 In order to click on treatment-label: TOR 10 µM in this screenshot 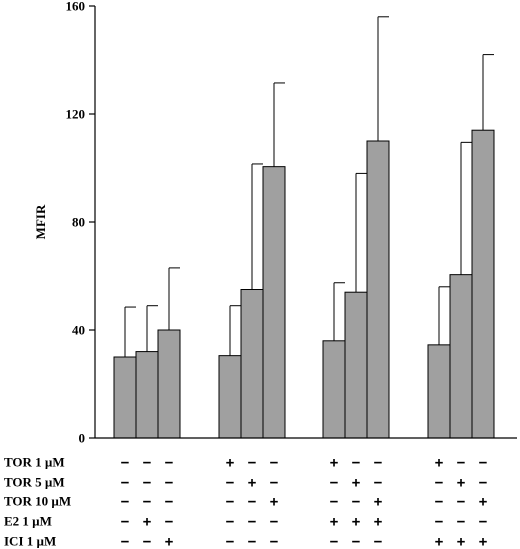, I will do `click(37, 501)`.